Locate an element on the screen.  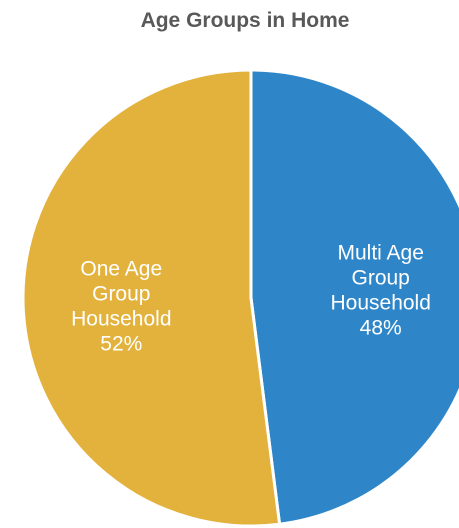
pie-slice-label-line: Multi Age is located at coordinates (381, 252).